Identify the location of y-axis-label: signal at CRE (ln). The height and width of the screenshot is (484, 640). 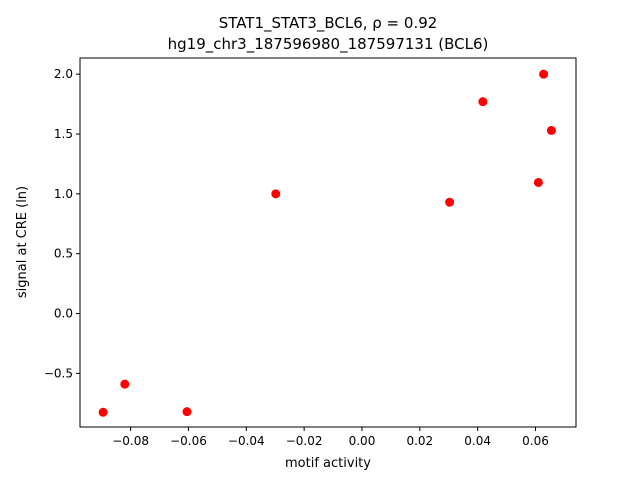
(22, 242).